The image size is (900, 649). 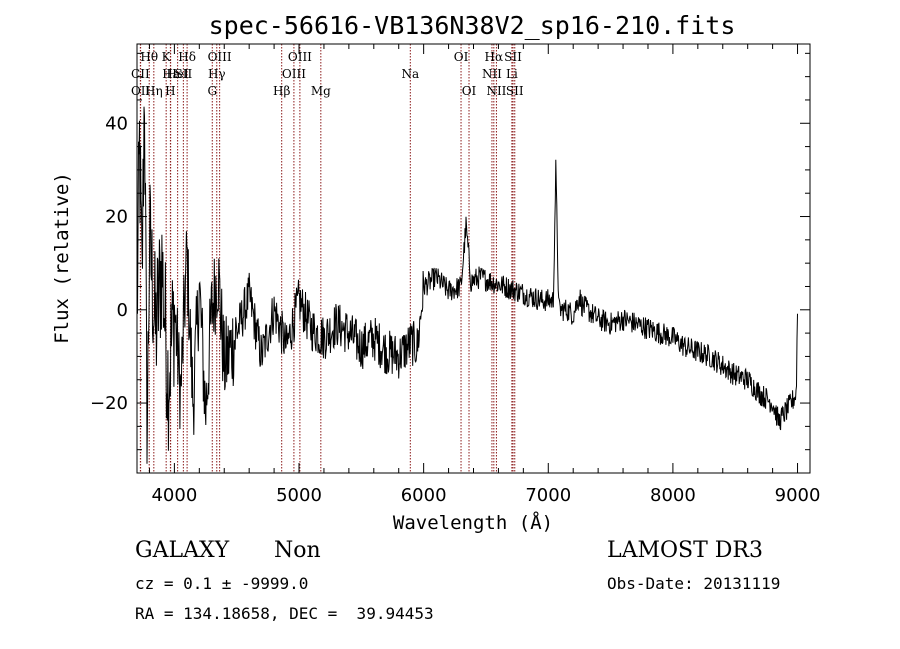 What do you see at coordinates (222, 583) in the screenshot?
I see `redshift-line: cz = 0.1 ± -9999.0` at bounding box center [222, 583].